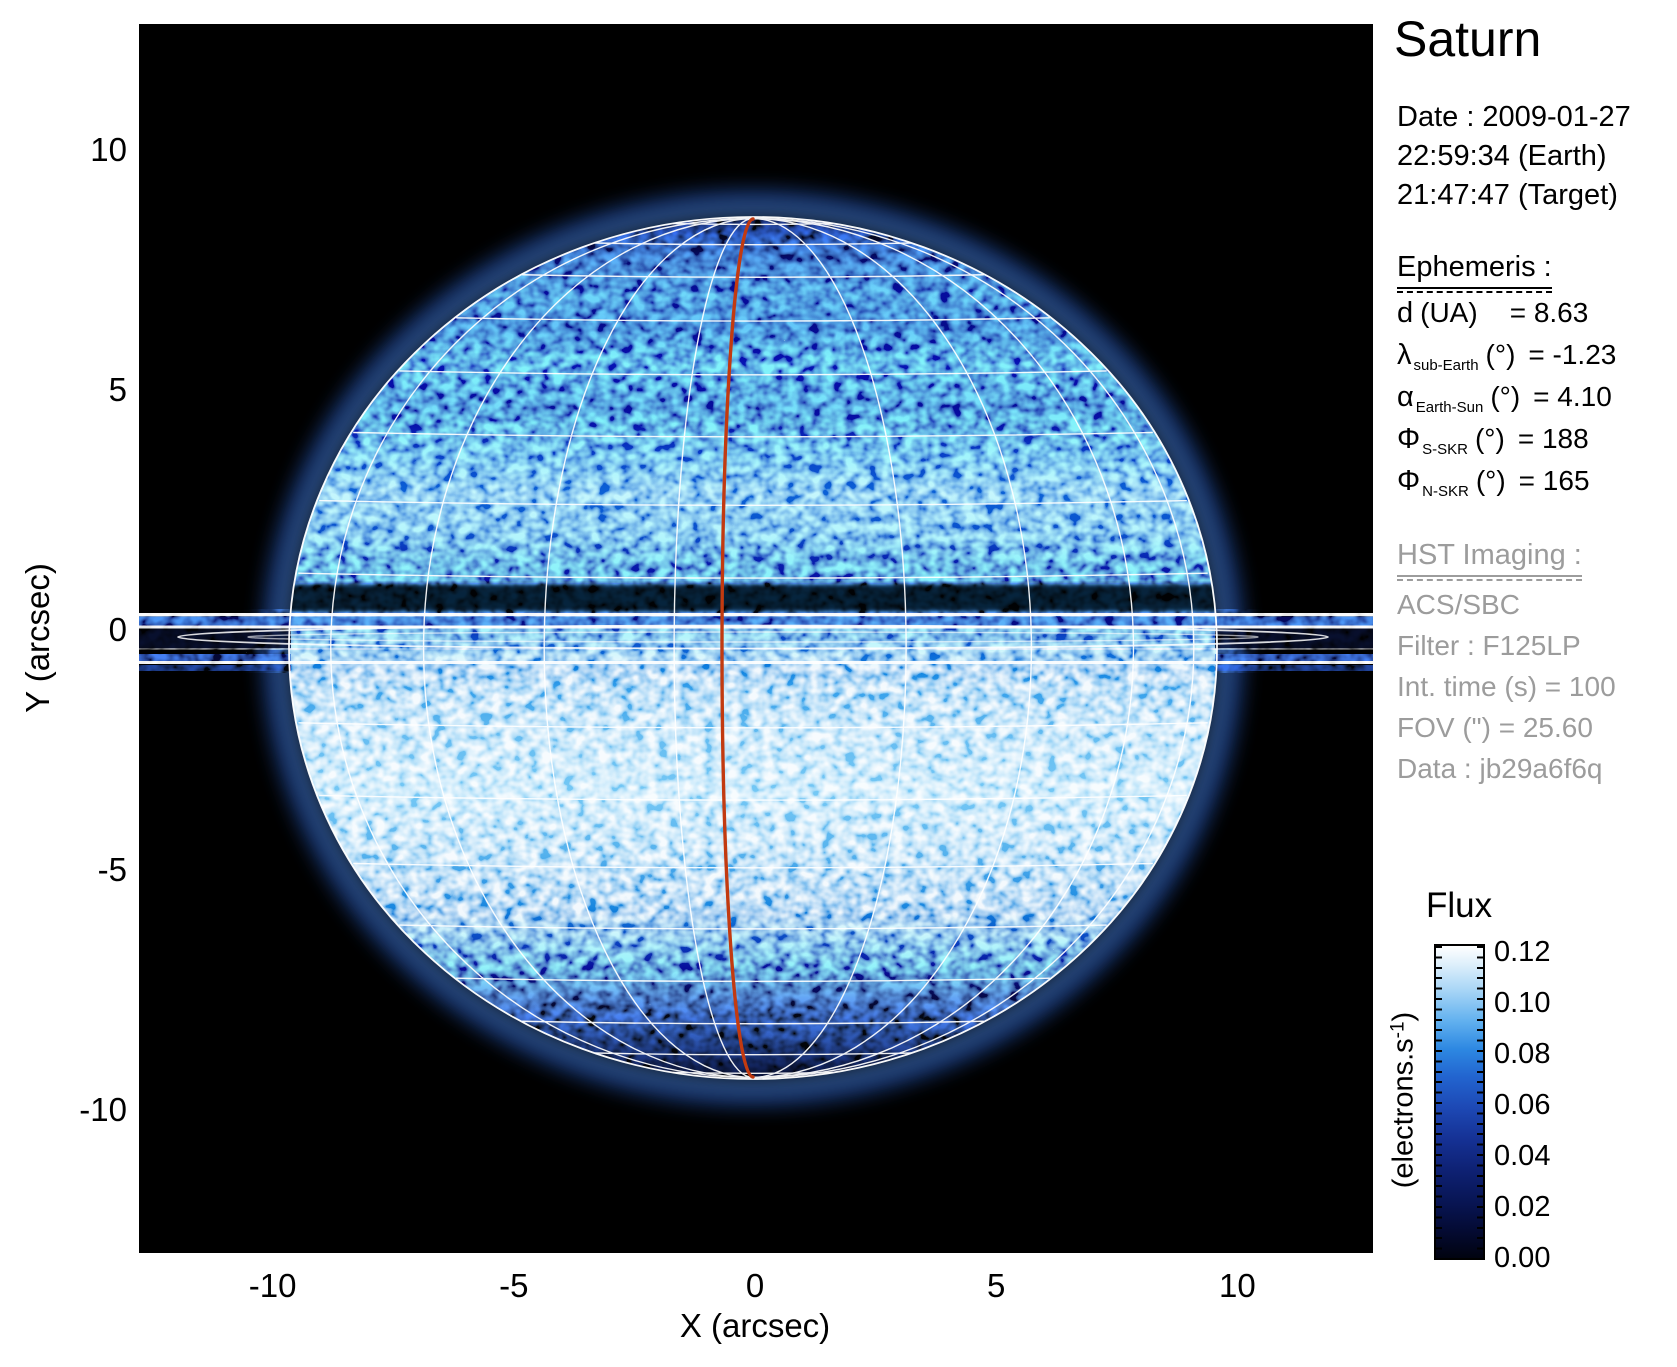 This screenshot has width=1677, height=1367. I want to click on ephemeris-value: = -1.23, so click(1572, 354).